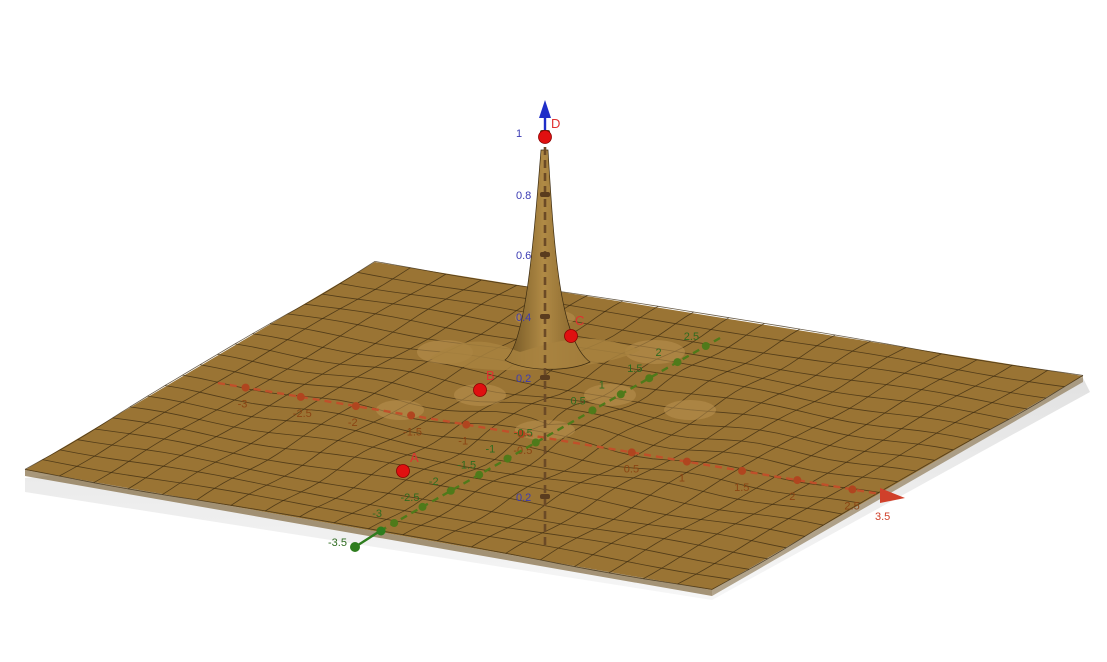 The width and height of the screenshot is (1107, 662). I want to click on z-axis-ticks: 1 0.8 0.6 0.4 0.2 0.2, so click(533, 316).